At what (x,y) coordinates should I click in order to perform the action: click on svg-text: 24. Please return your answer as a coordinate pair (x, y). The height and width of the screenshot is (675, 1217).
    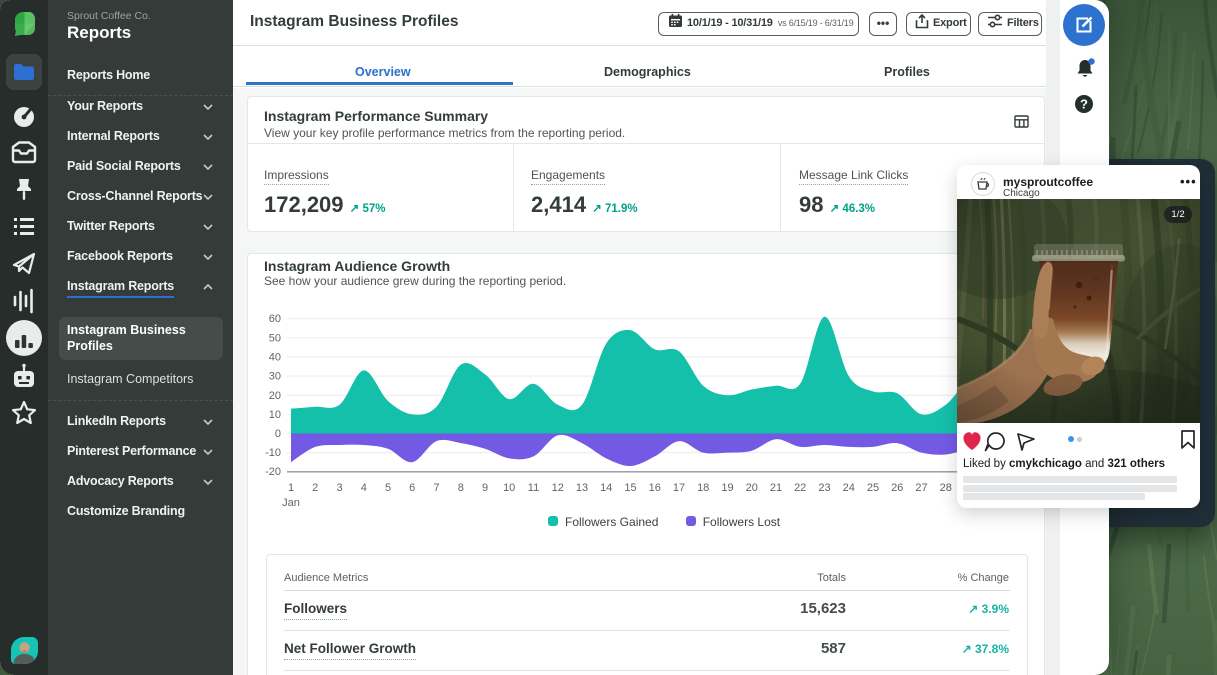
    Looking at the image, I should click on (849, 488).